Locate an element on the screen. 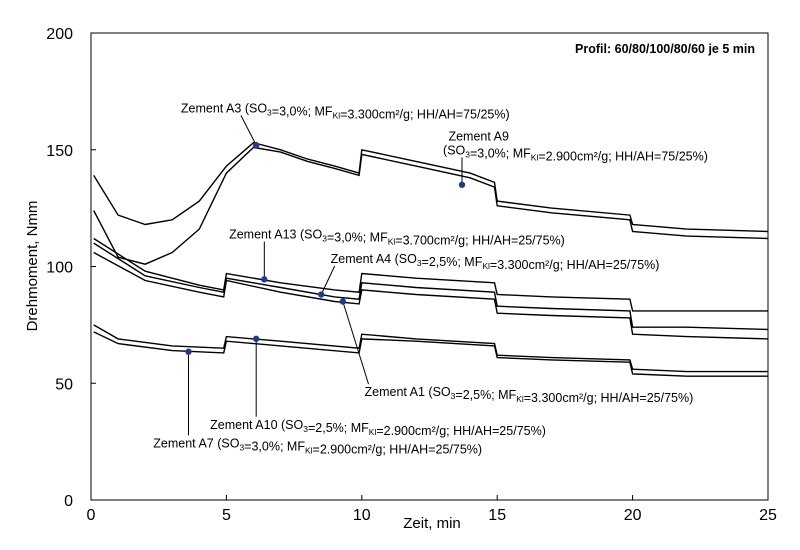 The width and height of the screenshot is (800, 550). profile-note: Profil: 60/80/100/80/60 je 5 min is located at coordinates (665, 49).